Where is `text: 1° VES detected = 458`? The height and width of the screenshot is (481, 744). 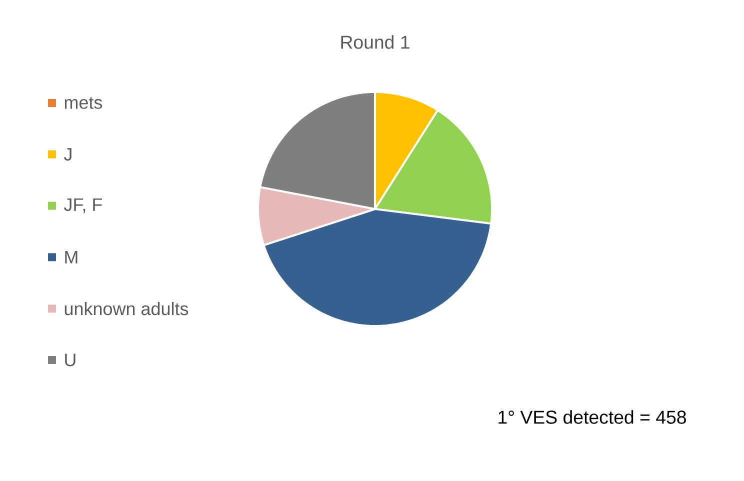
text: 1° VES detected = 458 is located at coordinates (592, 417).